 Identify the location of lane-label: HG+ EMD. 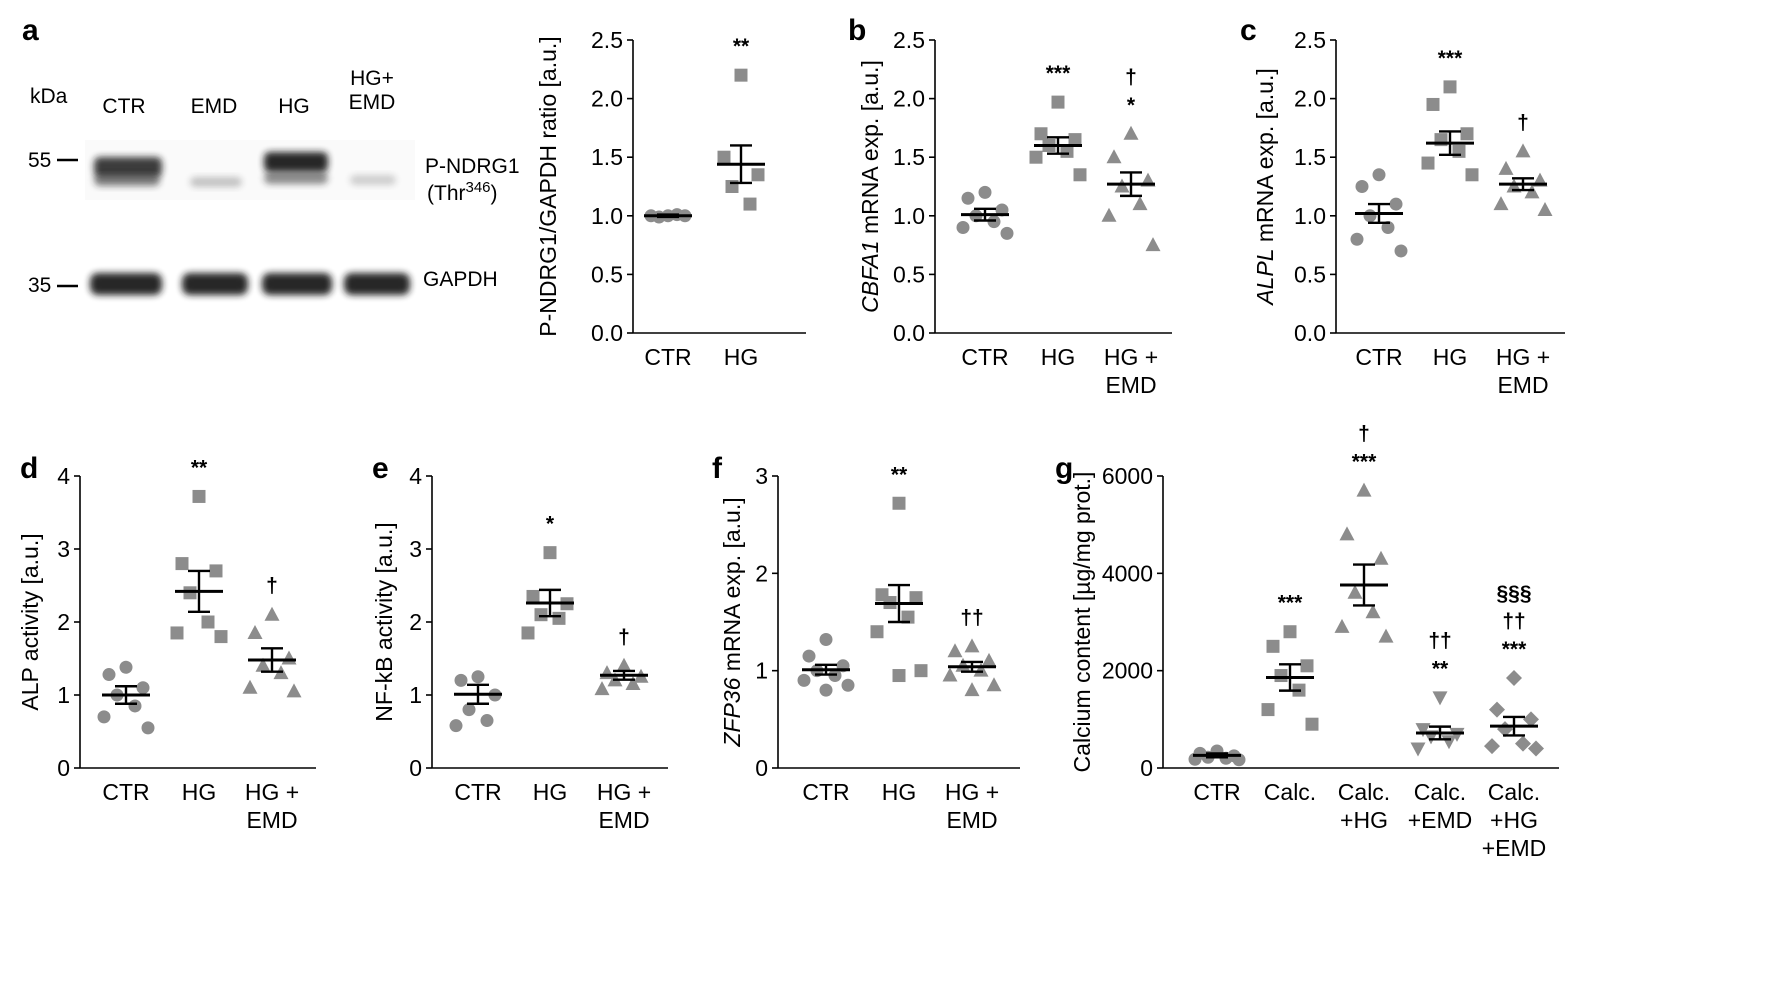
(372, 90).